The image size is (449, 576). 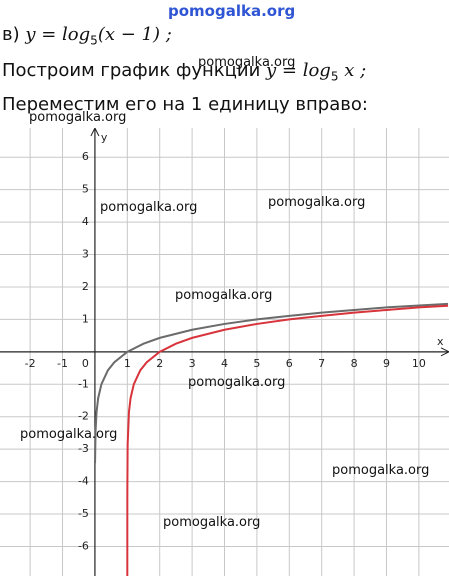 I want to click on x-tick-label: 6, so click(x=289, y=363).